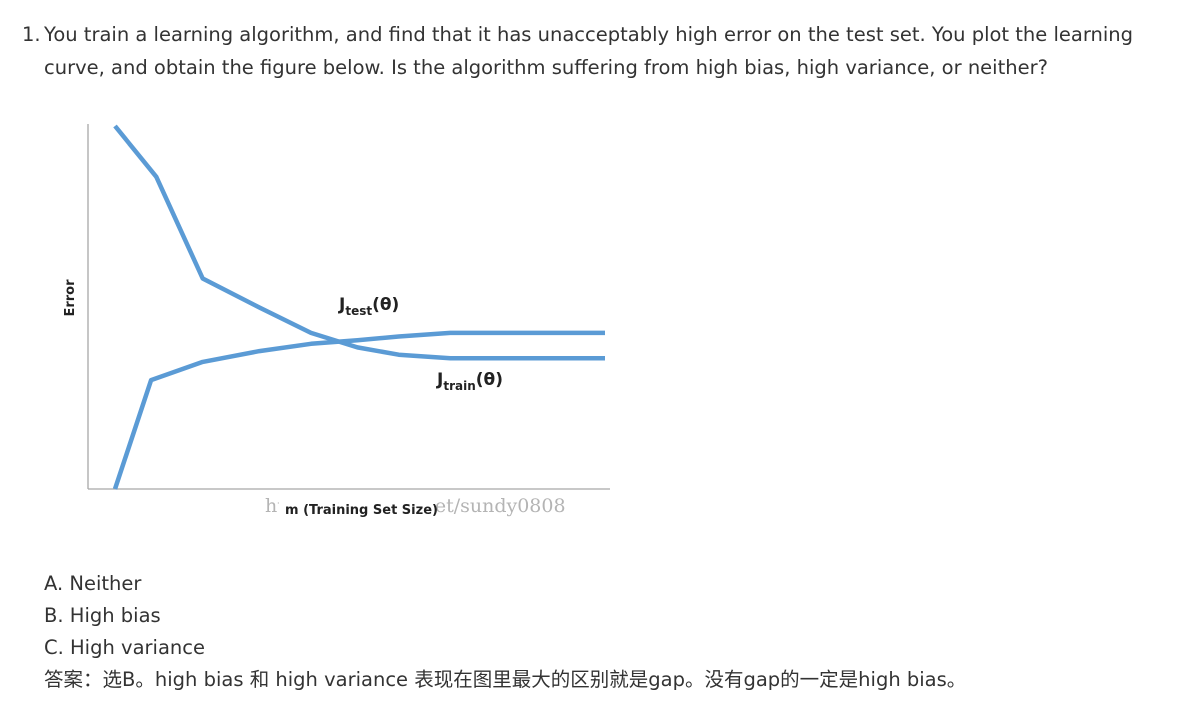  Describe the element at coordinates (459, 386) in the screenshot. I see `train-label-sub: train` at that location.